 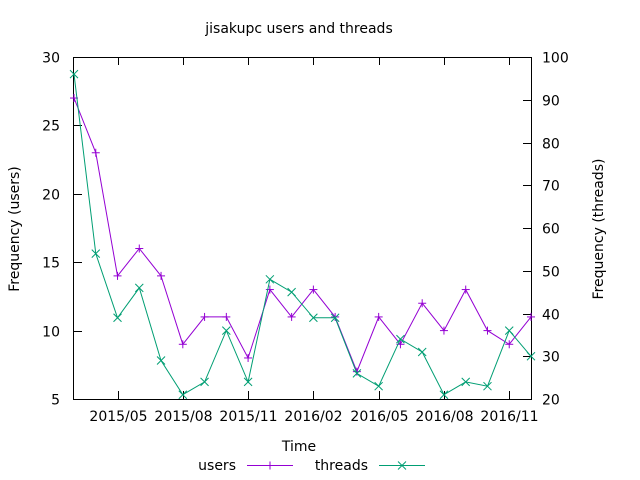 I want to click on x-tick-label: 2015/11, so click(x=248, y=417).